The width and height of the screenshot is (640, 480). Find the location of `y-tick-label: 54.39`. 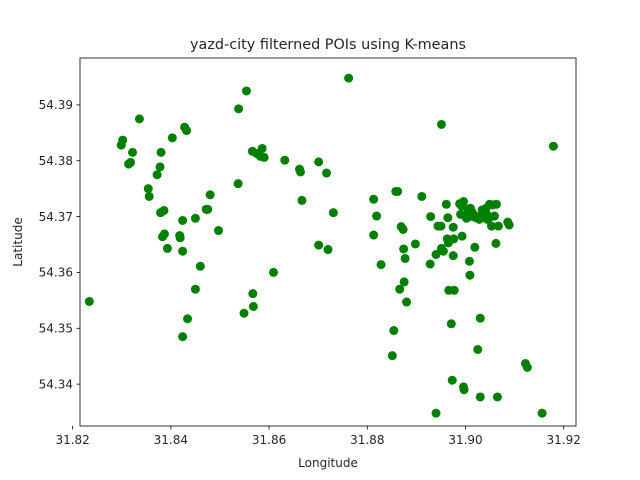

y-tick-label: 54.39 is located at coordinates (56, 105).